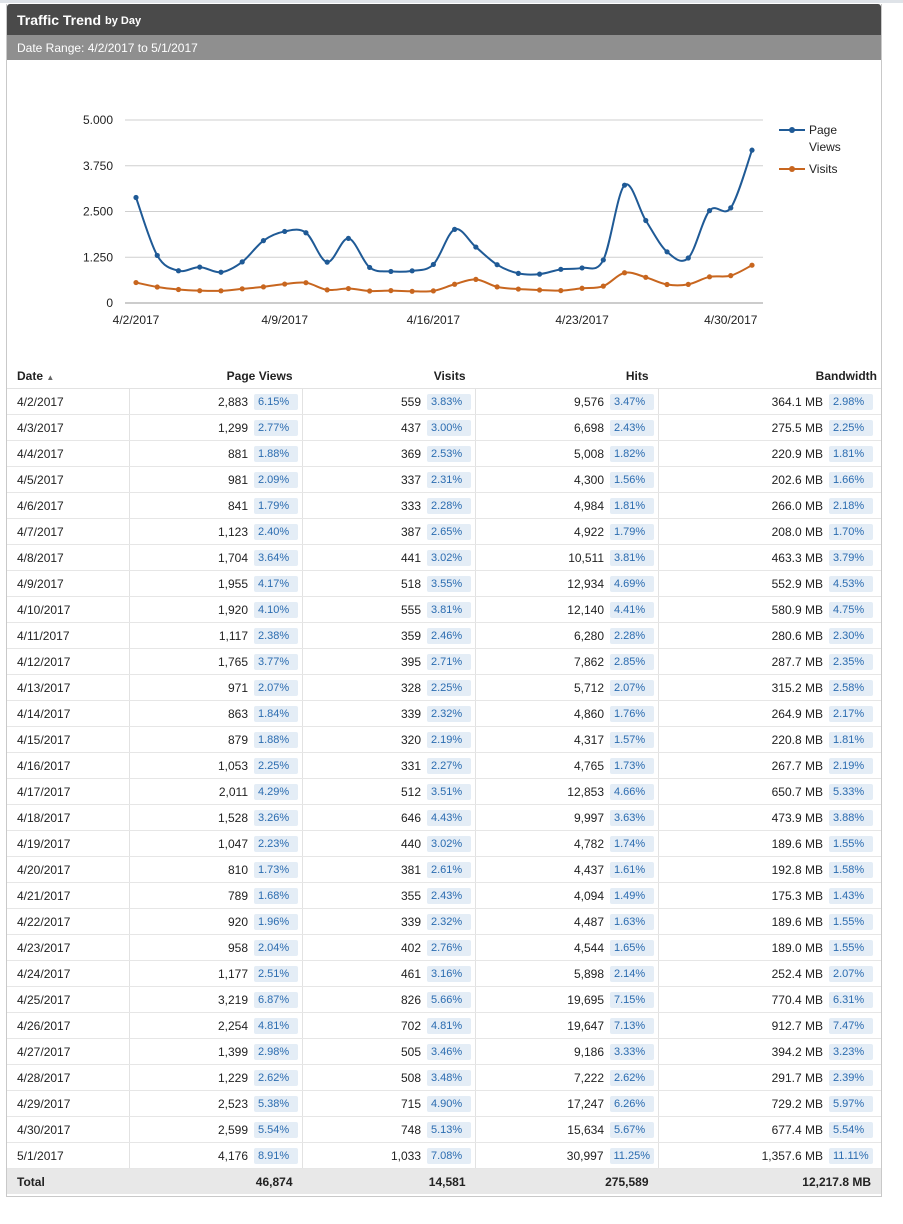 The height and width of the screenshot is (1224, 903). I want to click on cell-date: 5/1/2017, so click(68, 1155).